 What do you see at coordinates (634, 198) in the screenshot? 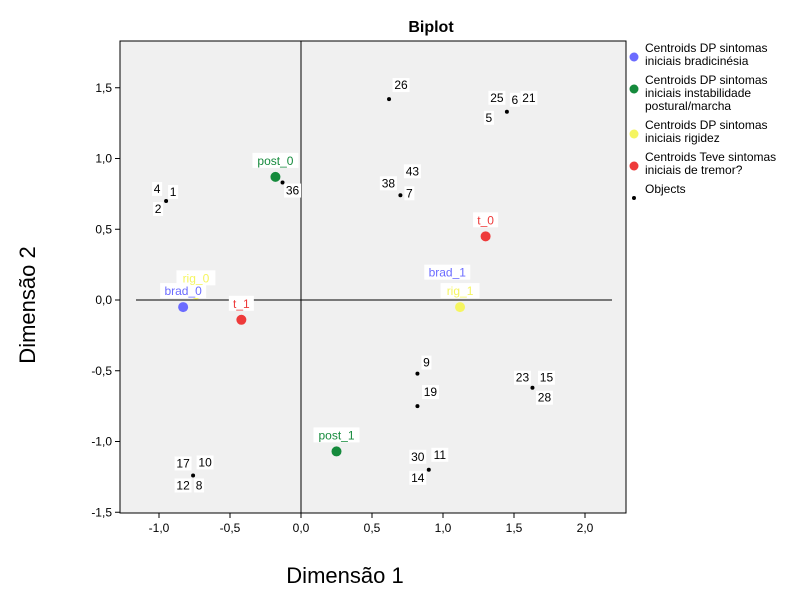
I see `legend-marker-objects` at bounding box center [634, 198].